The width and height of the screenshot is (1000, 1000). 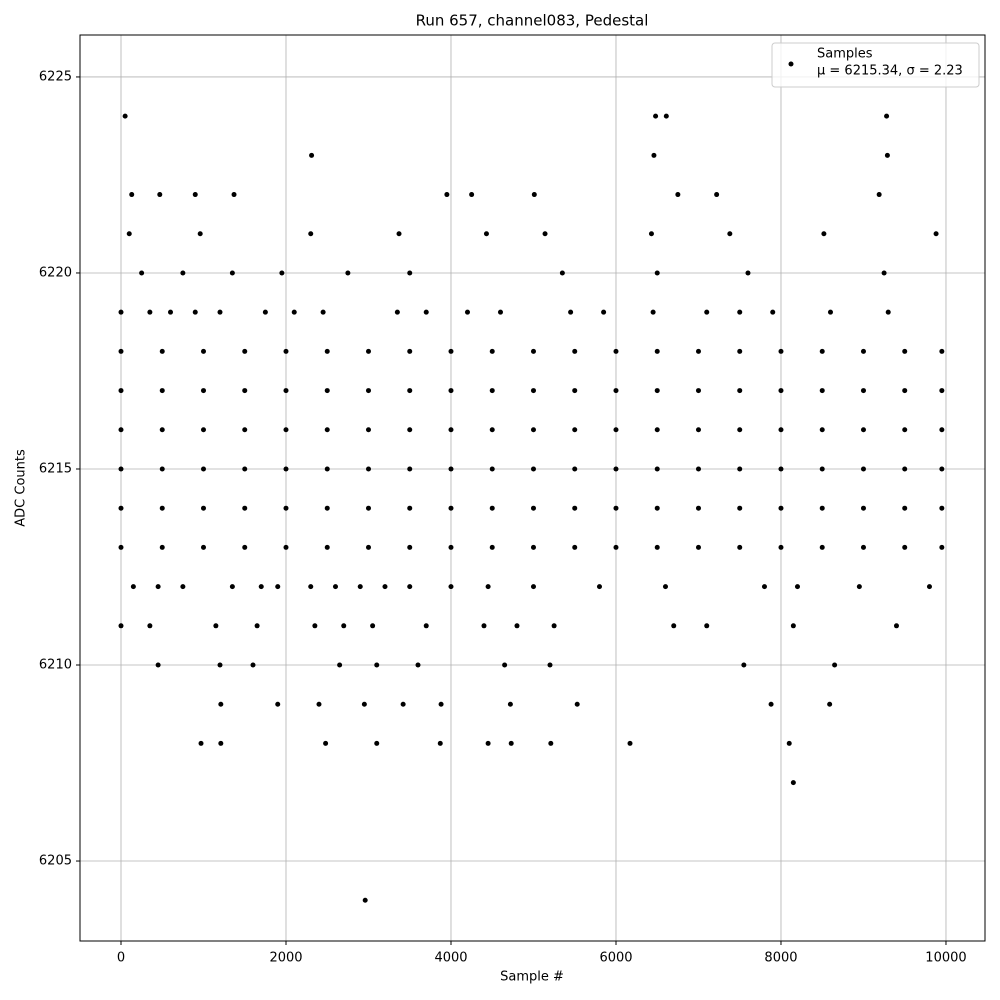 What do you see at coordinates (121, 958) in the screenshot?
I see `x-tick-label: 0` at bounding box center [121, 958].